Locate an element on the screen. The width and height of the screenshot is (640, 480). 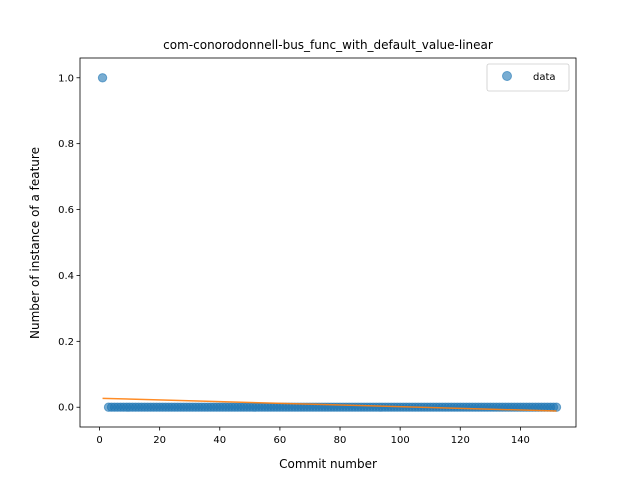
y-tick-label: 0.4 is located at coordinates (66, 276).